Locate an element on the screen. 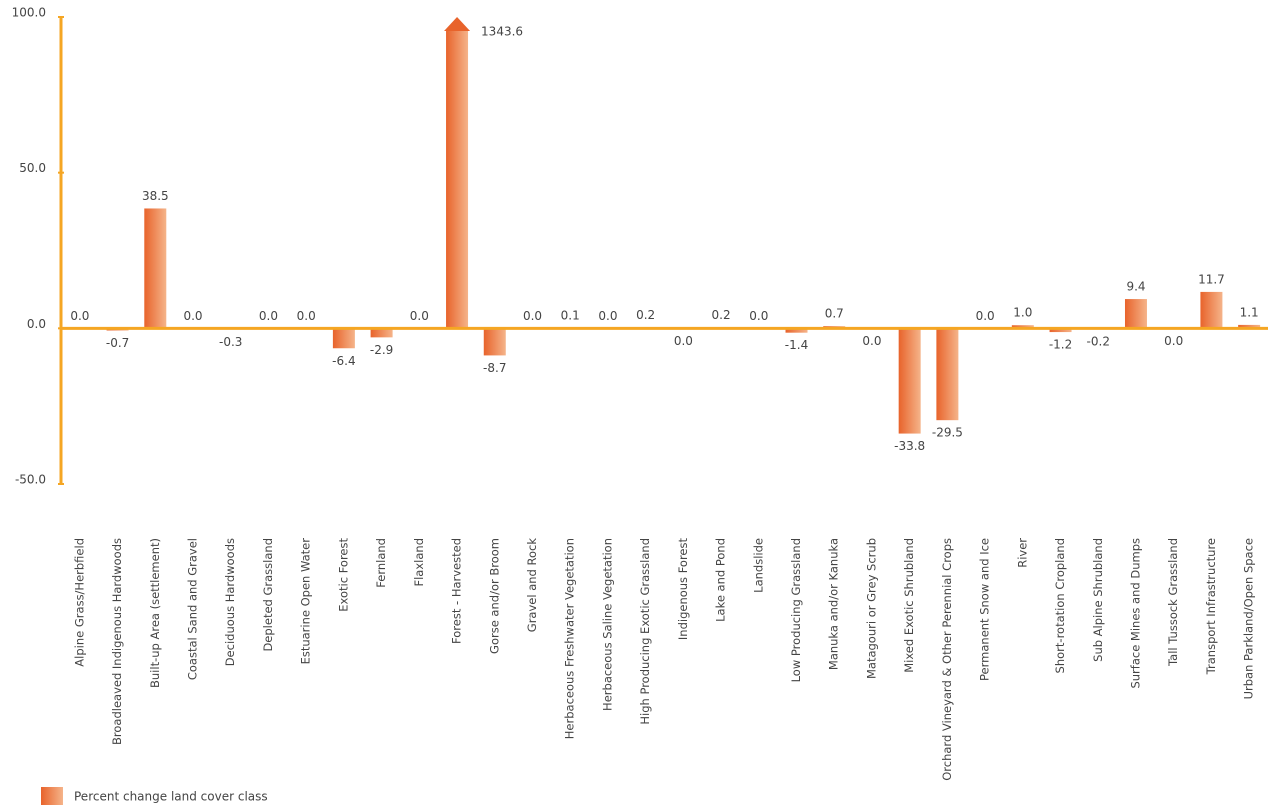  x-tick-label: Depleted Grassland is located at coordinates (268, 595).